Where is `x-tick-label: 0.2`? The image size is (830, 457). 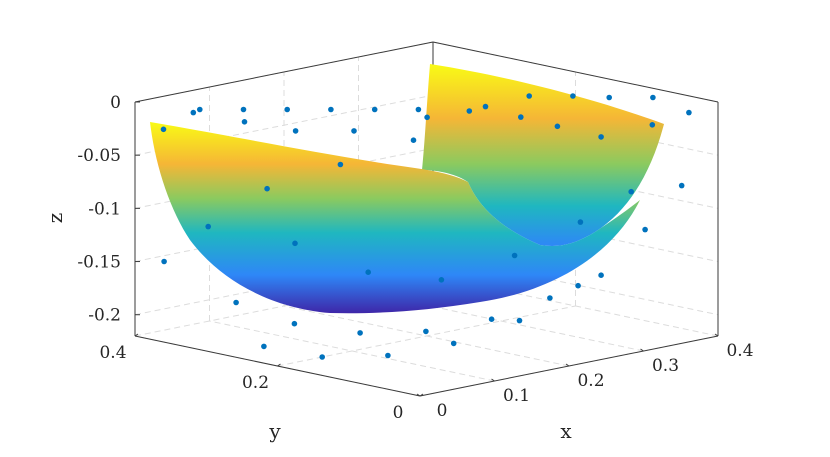
x-tick-label: 0.2 is located at coordinates (590, 381).